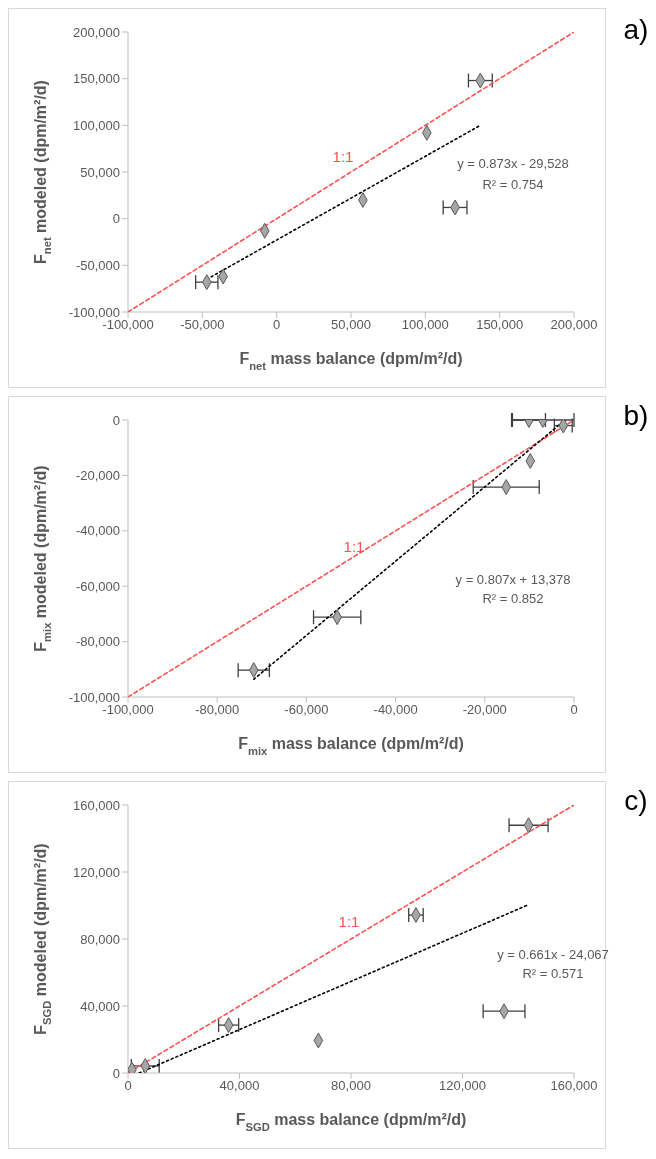 This screenshot has height=1159, width=656. What do you see at coordinates (553, 954) in the screenshot?
I see `annotation: y = 0.661x - 24,067` at bounding box center [553, 954].